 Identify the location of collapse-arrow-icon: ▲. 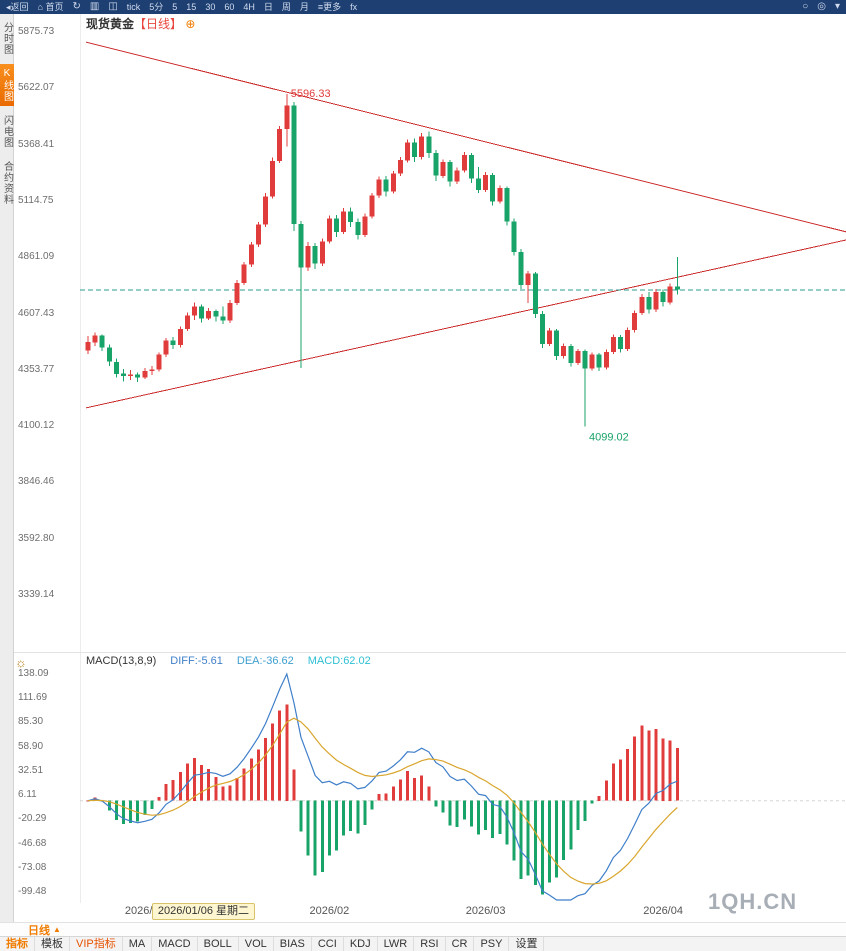
(57, 929).